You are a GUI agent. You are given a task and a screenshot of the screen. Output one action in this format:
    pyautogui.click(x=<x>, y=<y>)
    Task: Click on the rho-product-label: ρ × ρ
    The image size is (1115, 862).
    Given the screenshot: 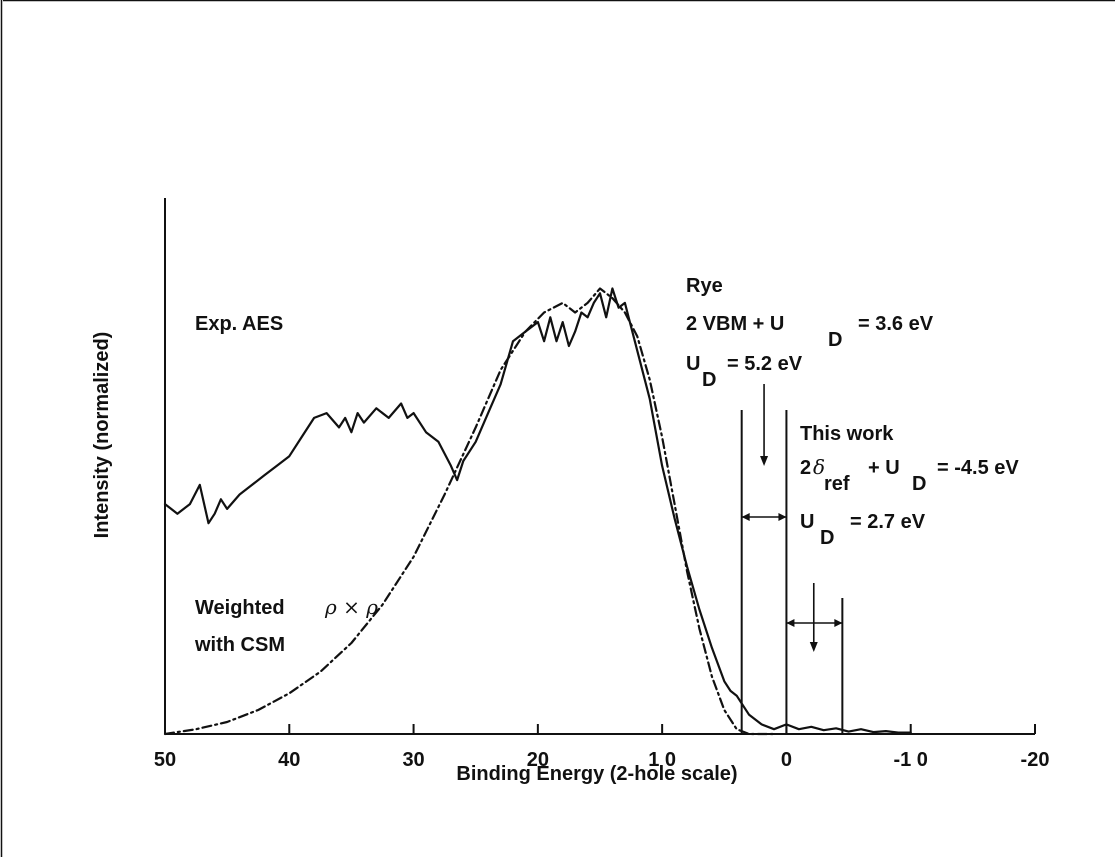 What is the action you would take?
    pyautogui.click(x=351, y=607)
    